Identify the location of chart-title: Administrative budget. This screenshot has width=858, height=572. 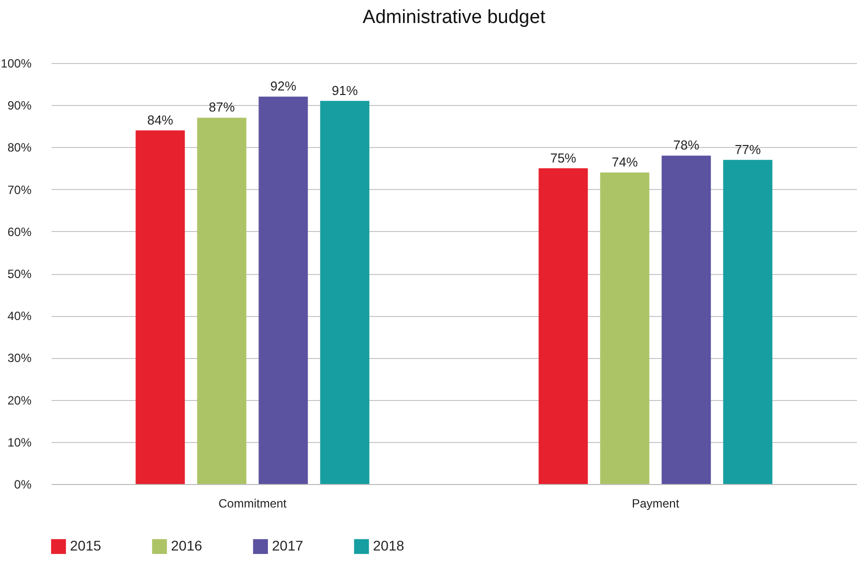
(454, 17).